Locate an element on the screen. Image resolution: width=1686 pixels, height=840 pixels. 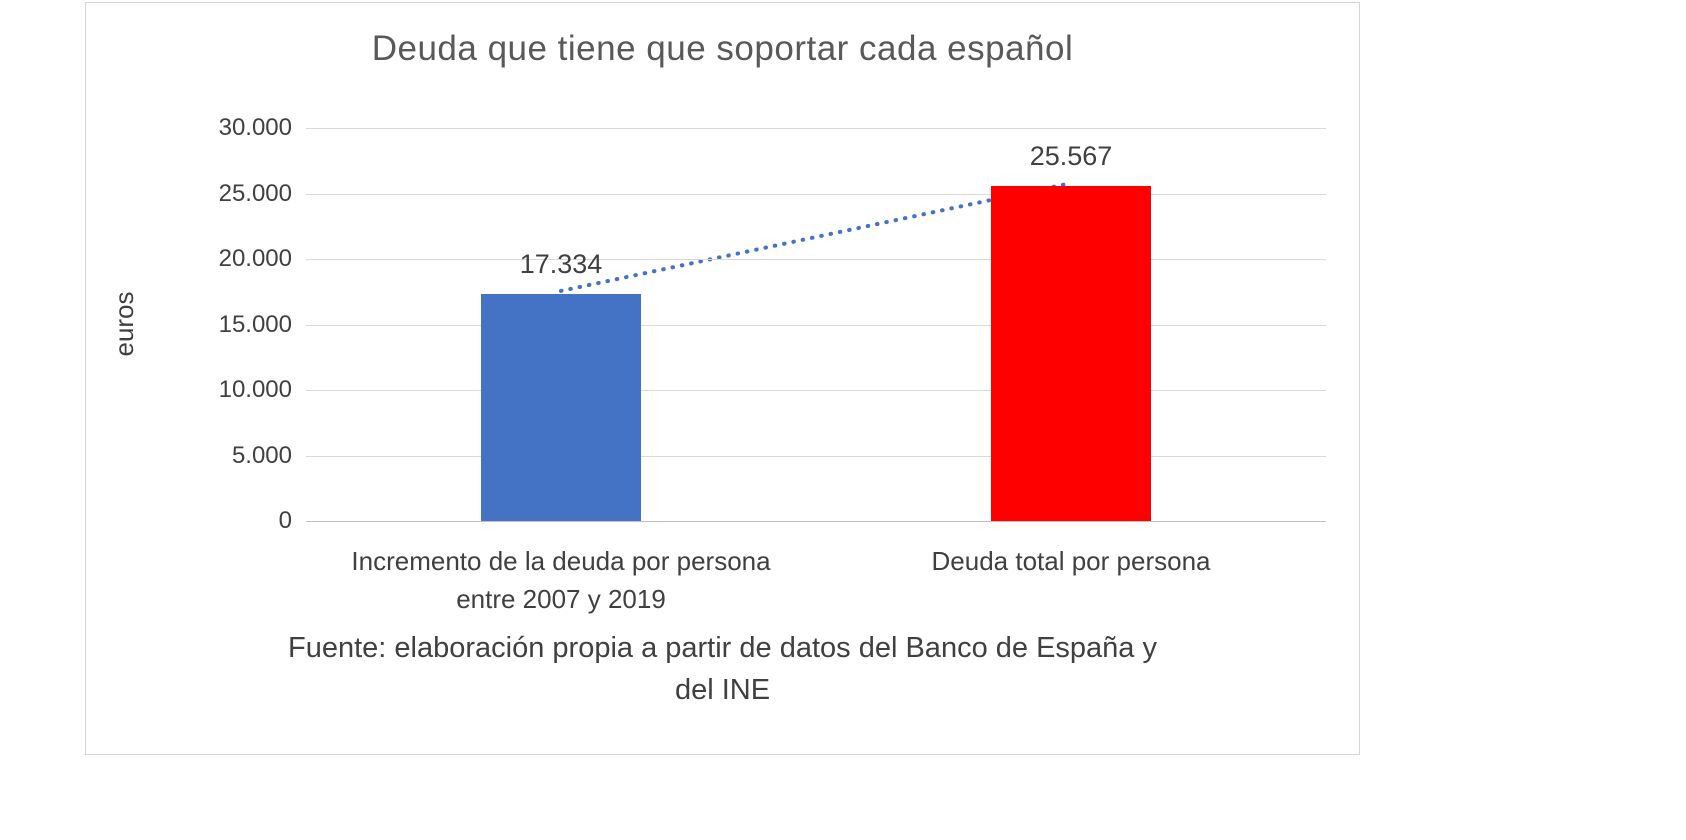
y-tick-label: 25.000 is located at coordinates (255, 193).